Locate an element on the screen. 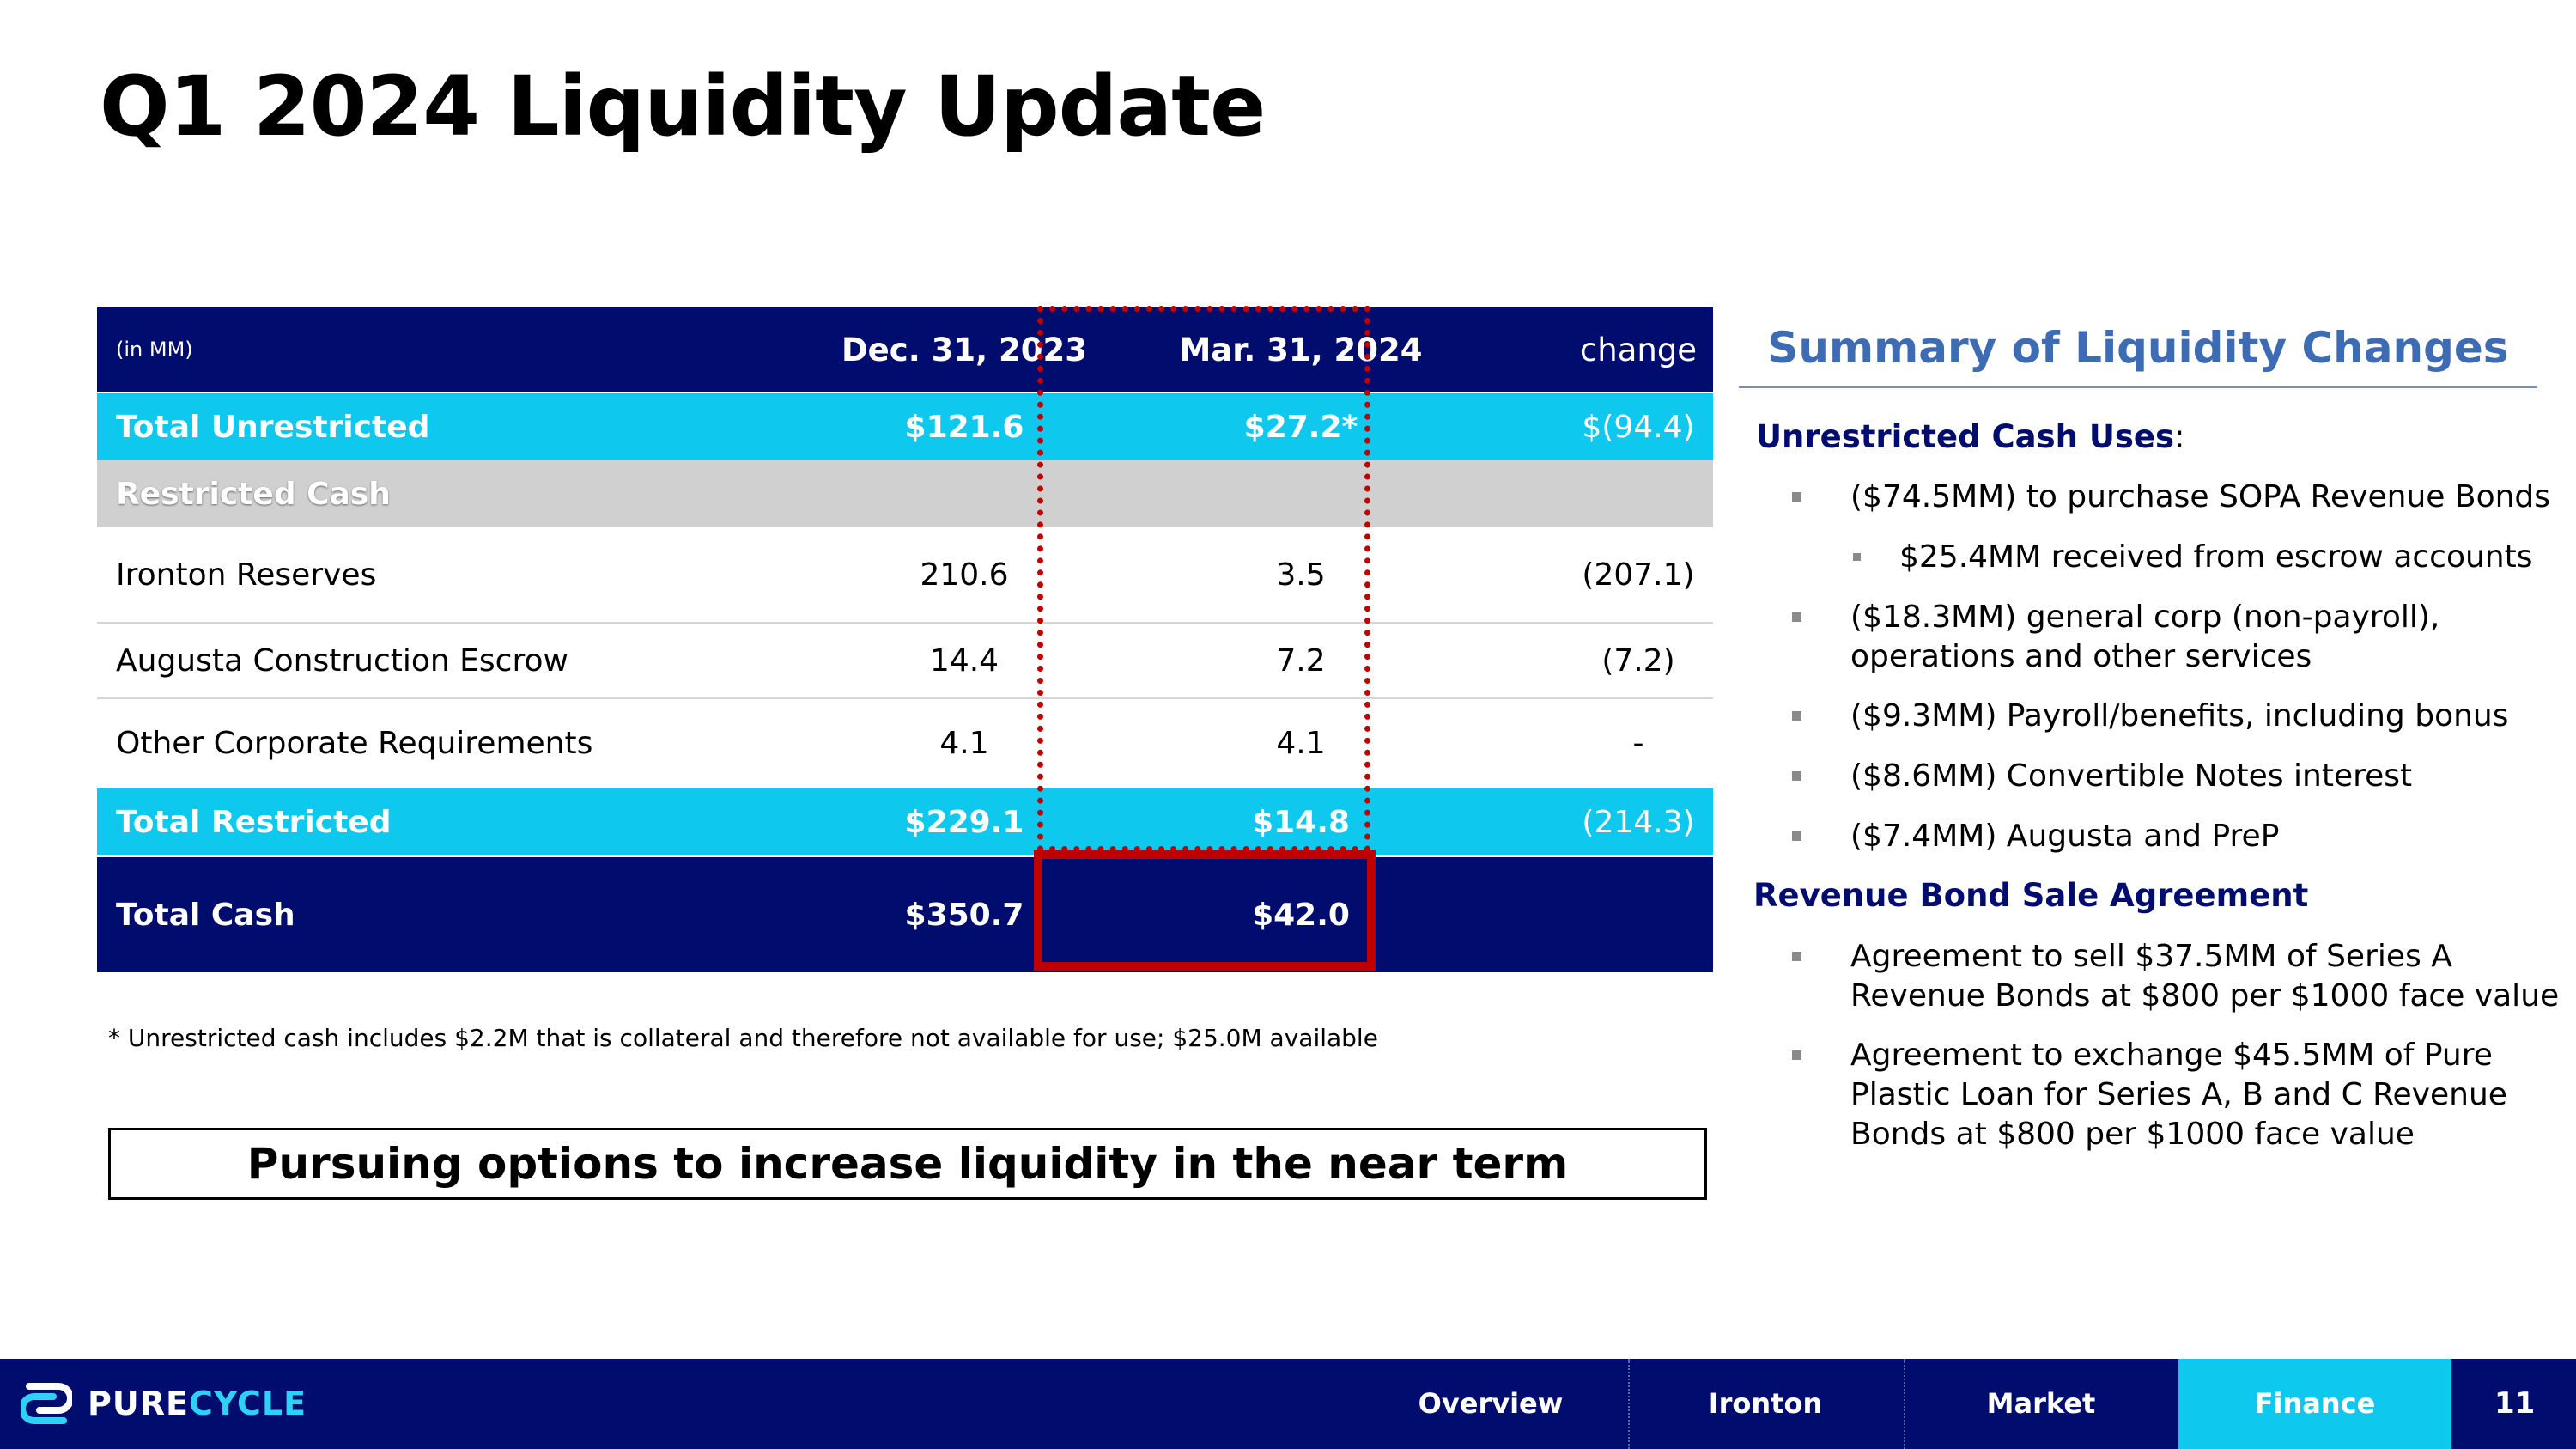  unit-label: (in MM) is located at coordinates (154, 350).